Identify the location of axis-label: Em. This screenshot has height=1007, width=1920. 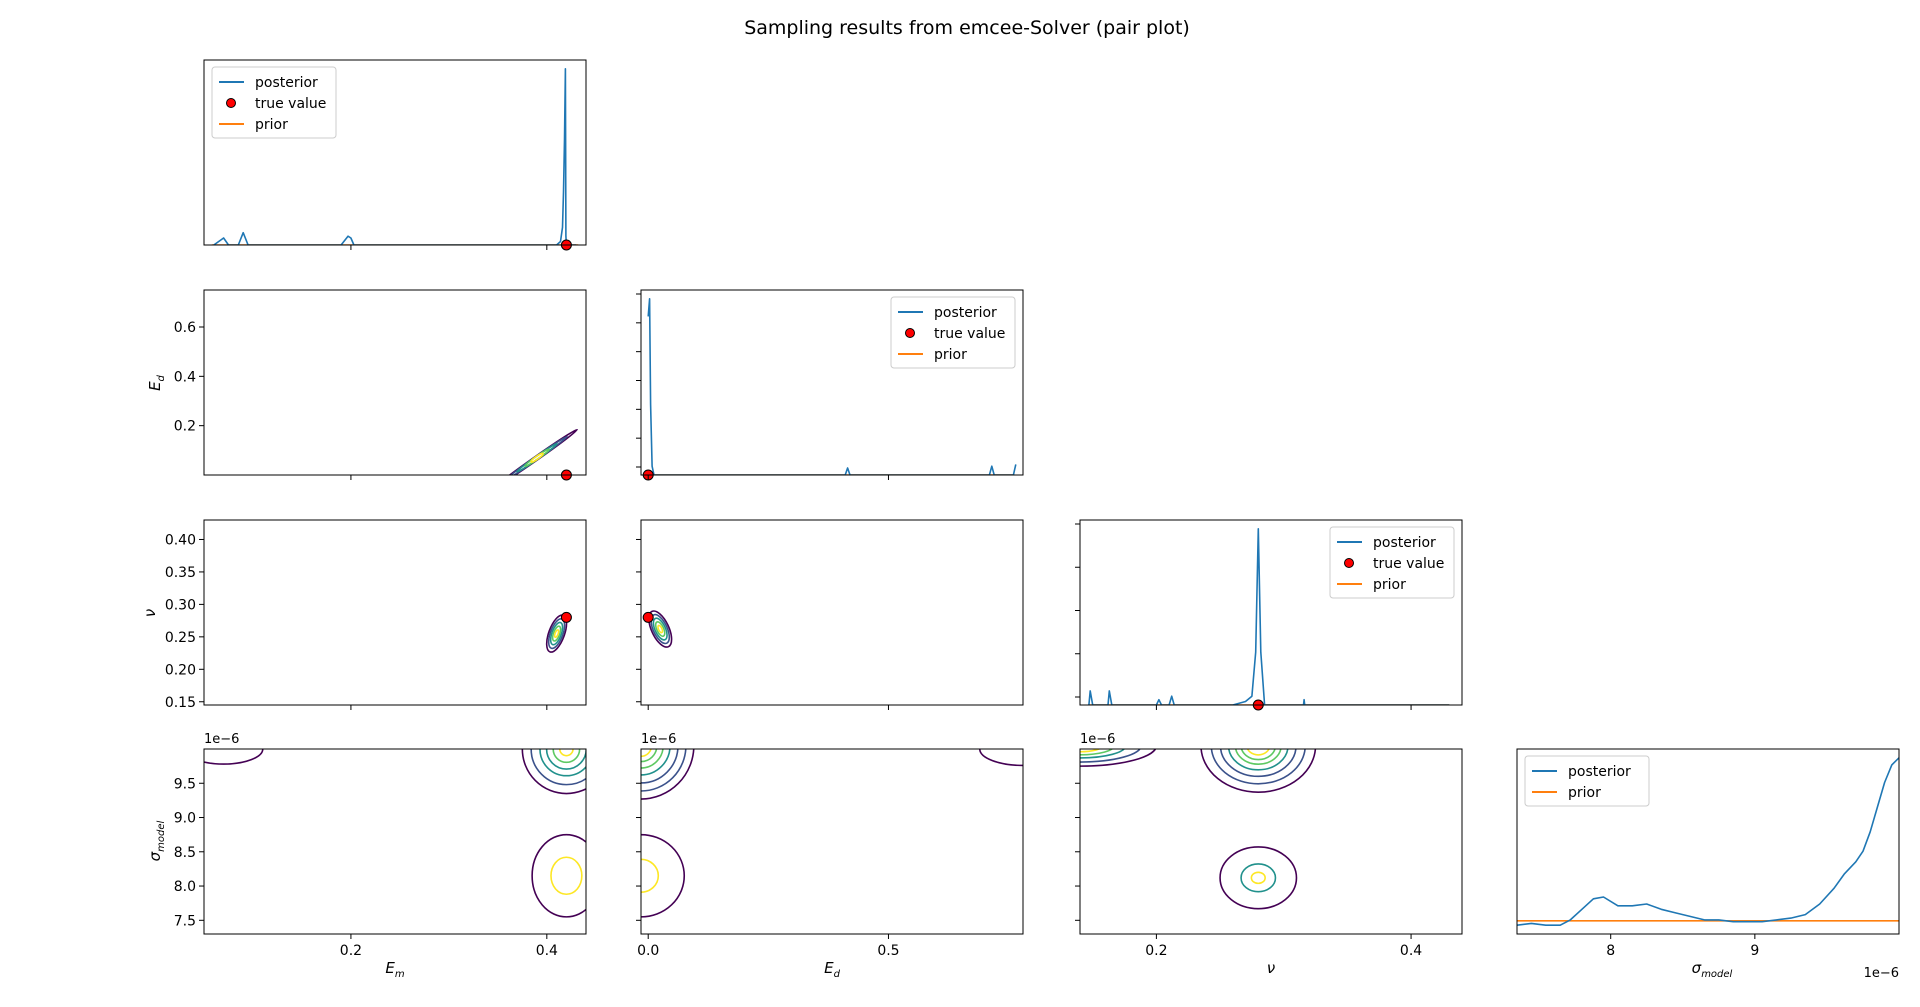
(394, 969).